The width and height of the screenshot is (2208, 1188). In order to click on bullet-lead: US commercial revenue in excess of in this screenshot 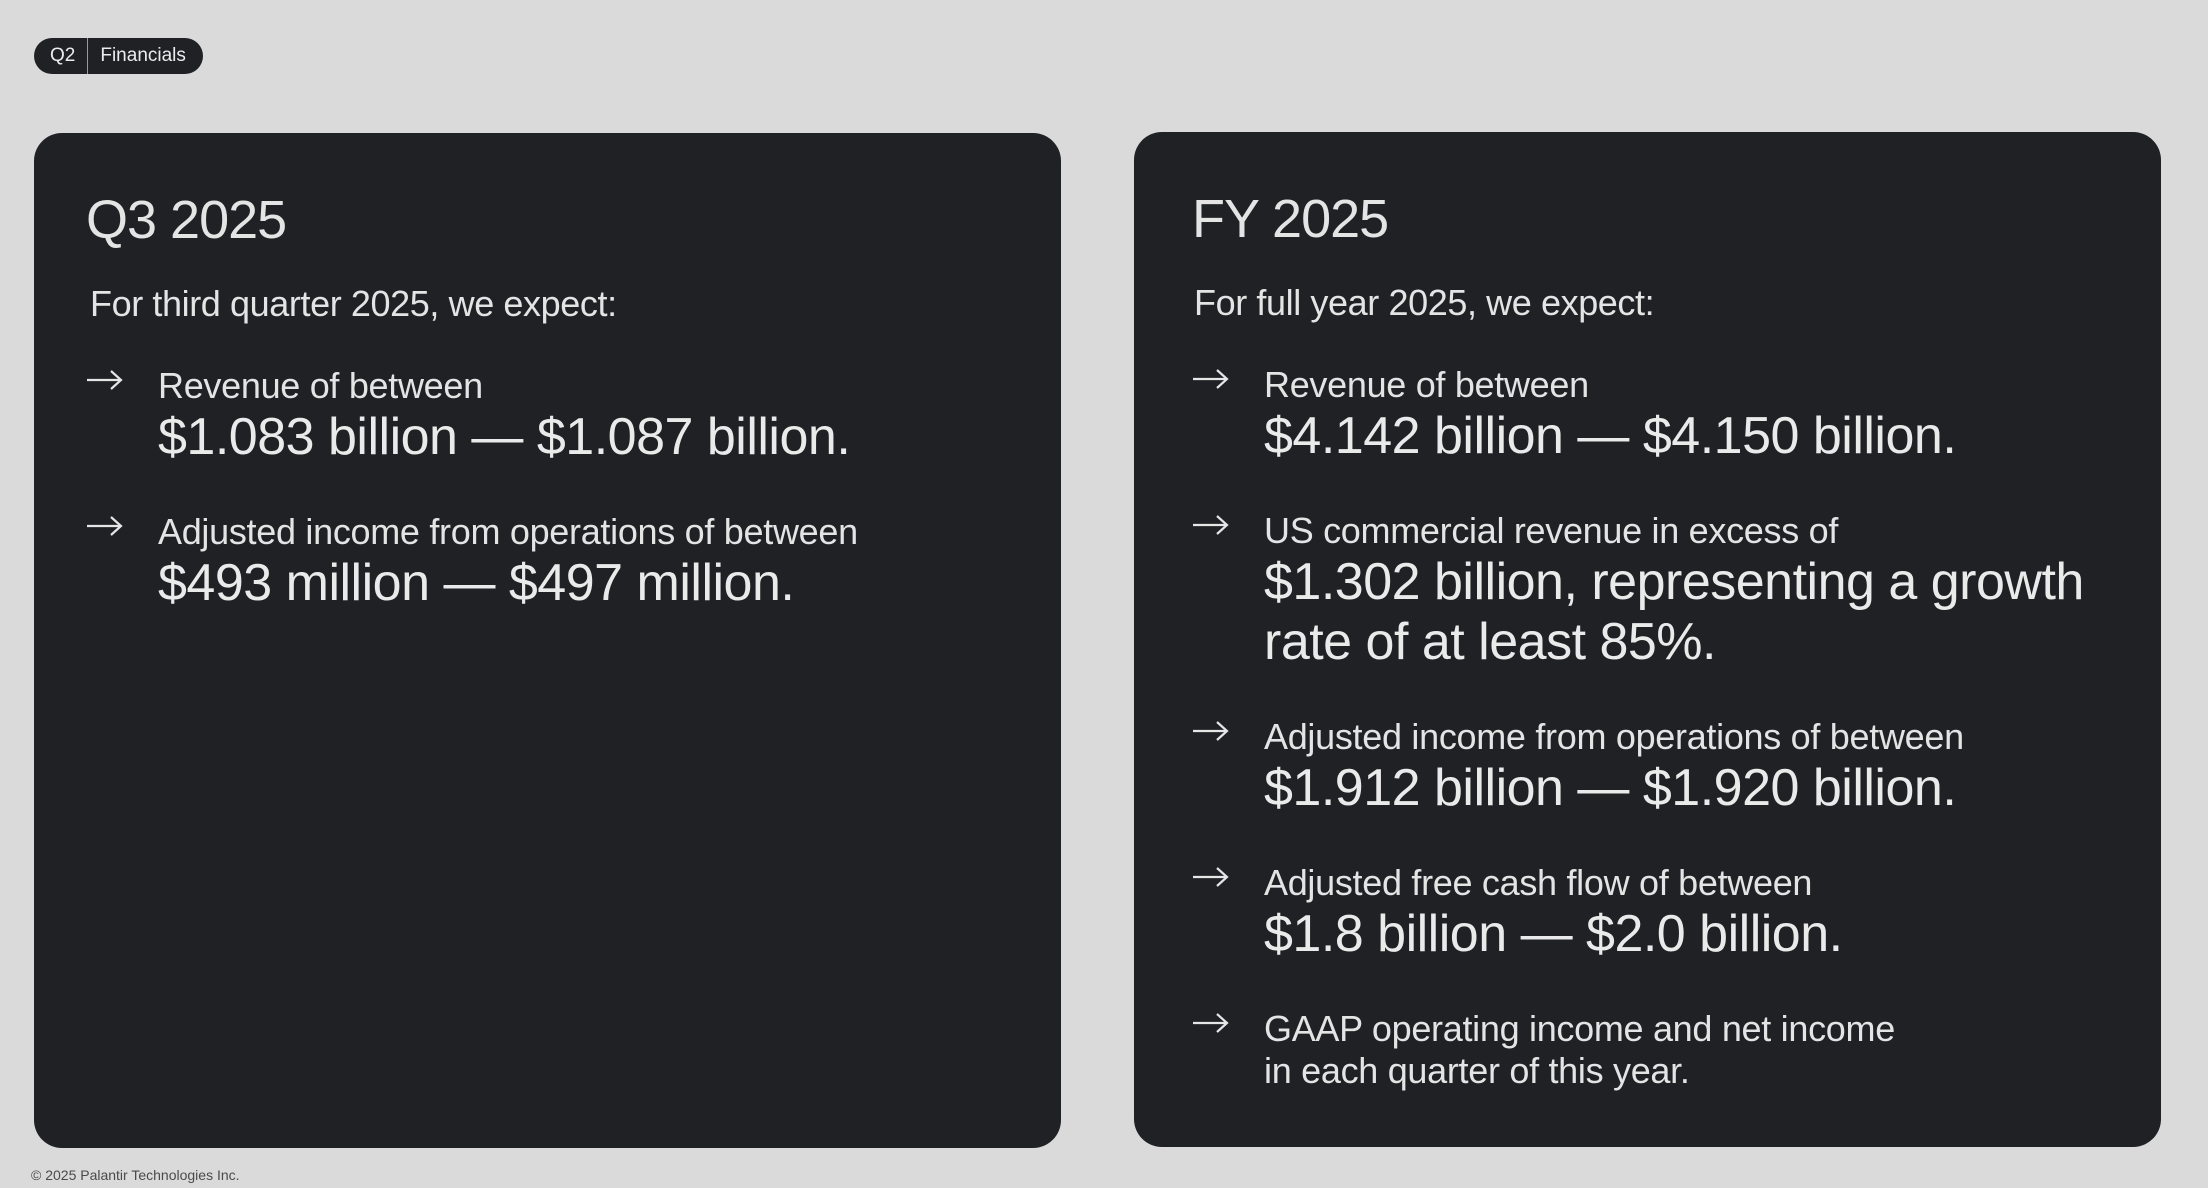, I will do `click(1551, 530)`.